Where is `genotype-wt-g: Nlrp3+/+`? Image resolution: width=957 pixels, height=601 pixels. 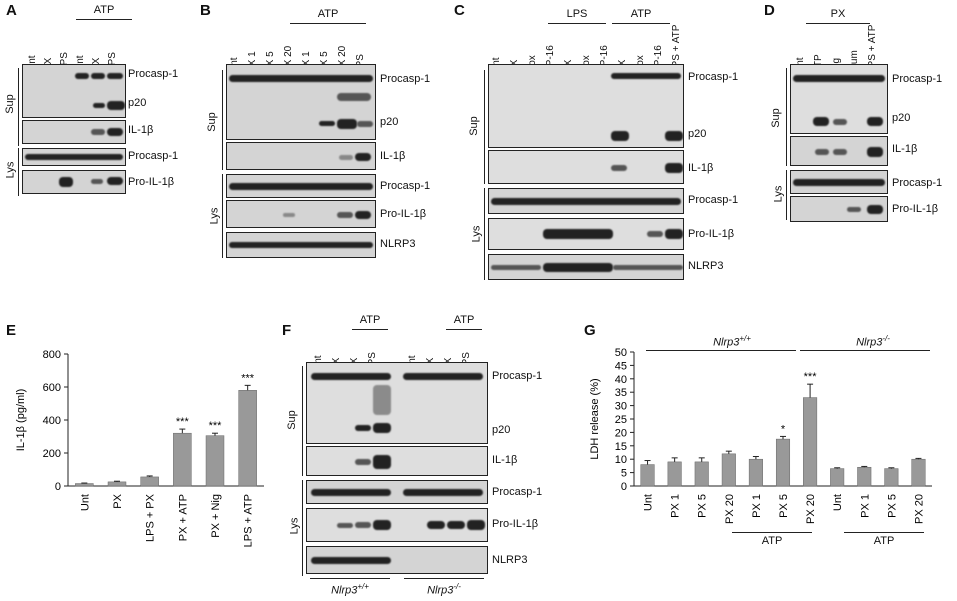
genotype-wt-g: Nlrp3+/+ is located at coordinates (732, 341).